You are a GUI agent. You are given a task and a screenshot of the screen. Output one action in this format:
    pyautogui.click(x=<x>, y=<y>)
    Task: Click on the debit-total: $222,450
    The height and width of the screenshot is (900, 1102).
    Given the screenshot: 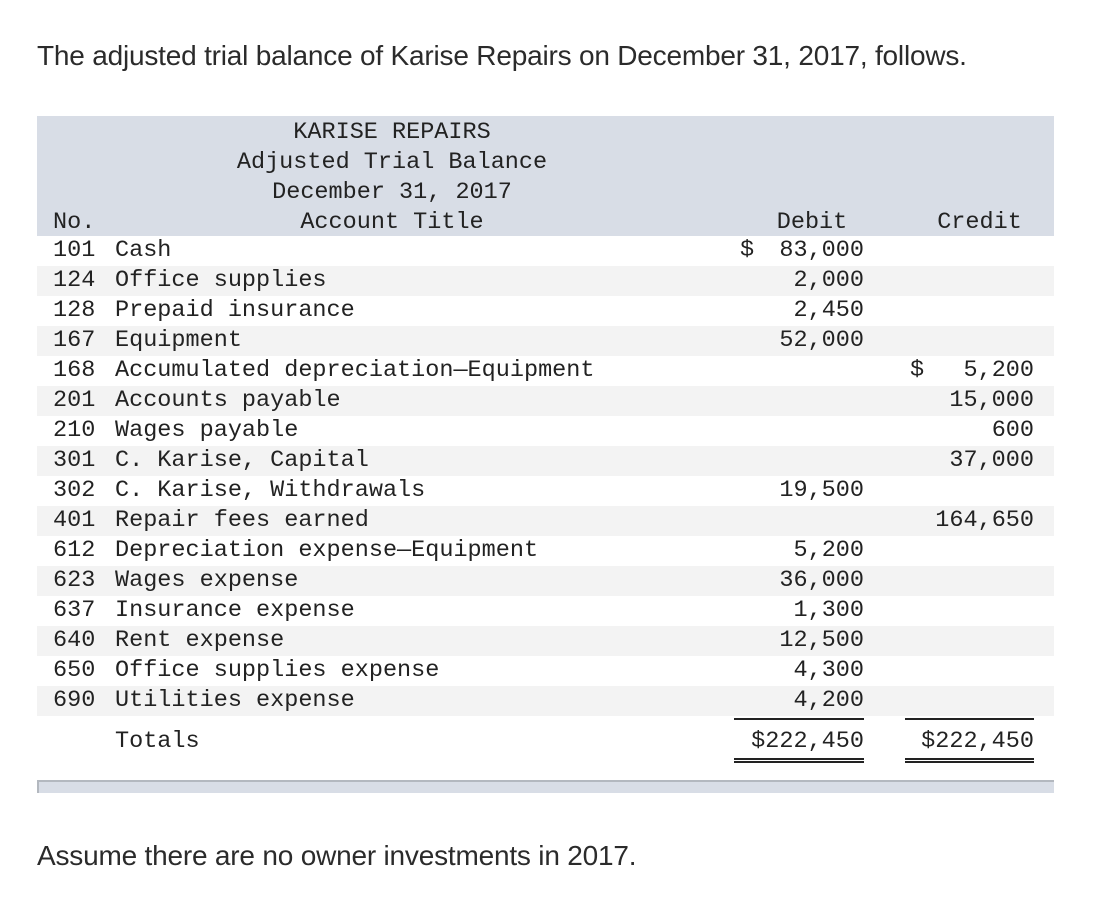 What is the action you would take?
    pyautogui.click(x=807, y=741)
    